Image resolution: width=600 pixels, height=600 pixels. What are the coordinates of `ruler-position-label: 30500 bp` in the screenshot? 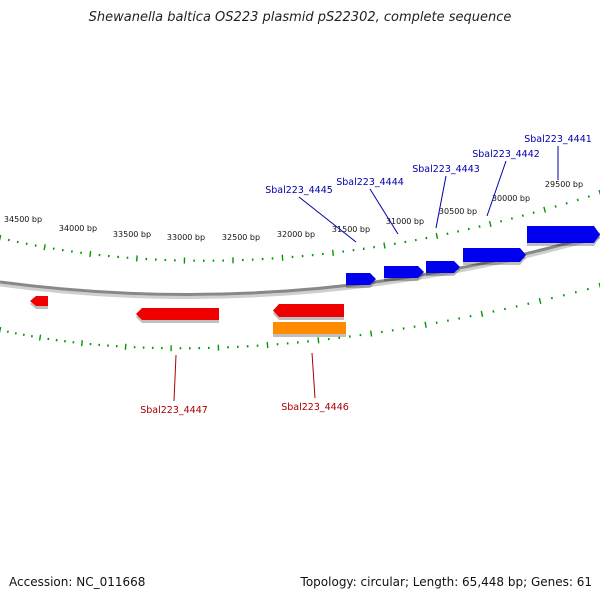 It's located at (458, 211).